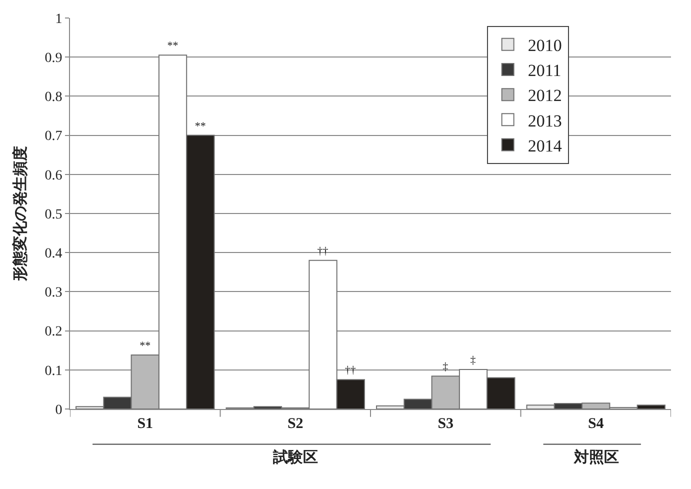 The width and height of the screenshot is (691, 489). Describe the element at coordinates (545, 96) in the screenshot. I see `legend-label: 2012` at that location.